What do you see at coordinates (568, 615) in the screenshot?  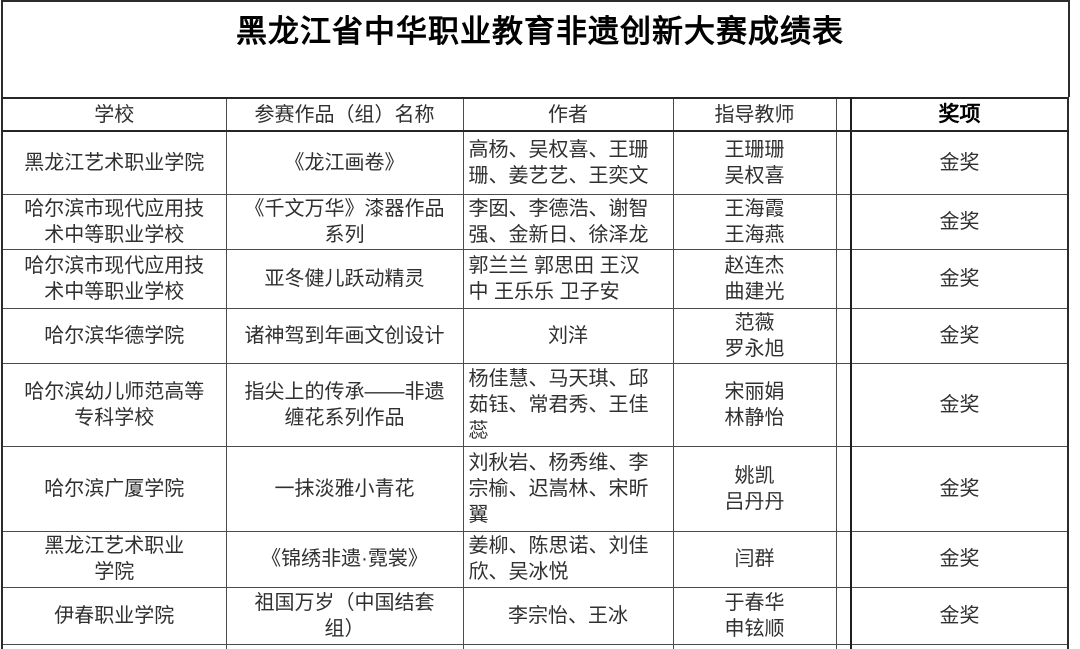 I see `cell-authors: 李宗怡、王冰` at bounding box center [568, 615].